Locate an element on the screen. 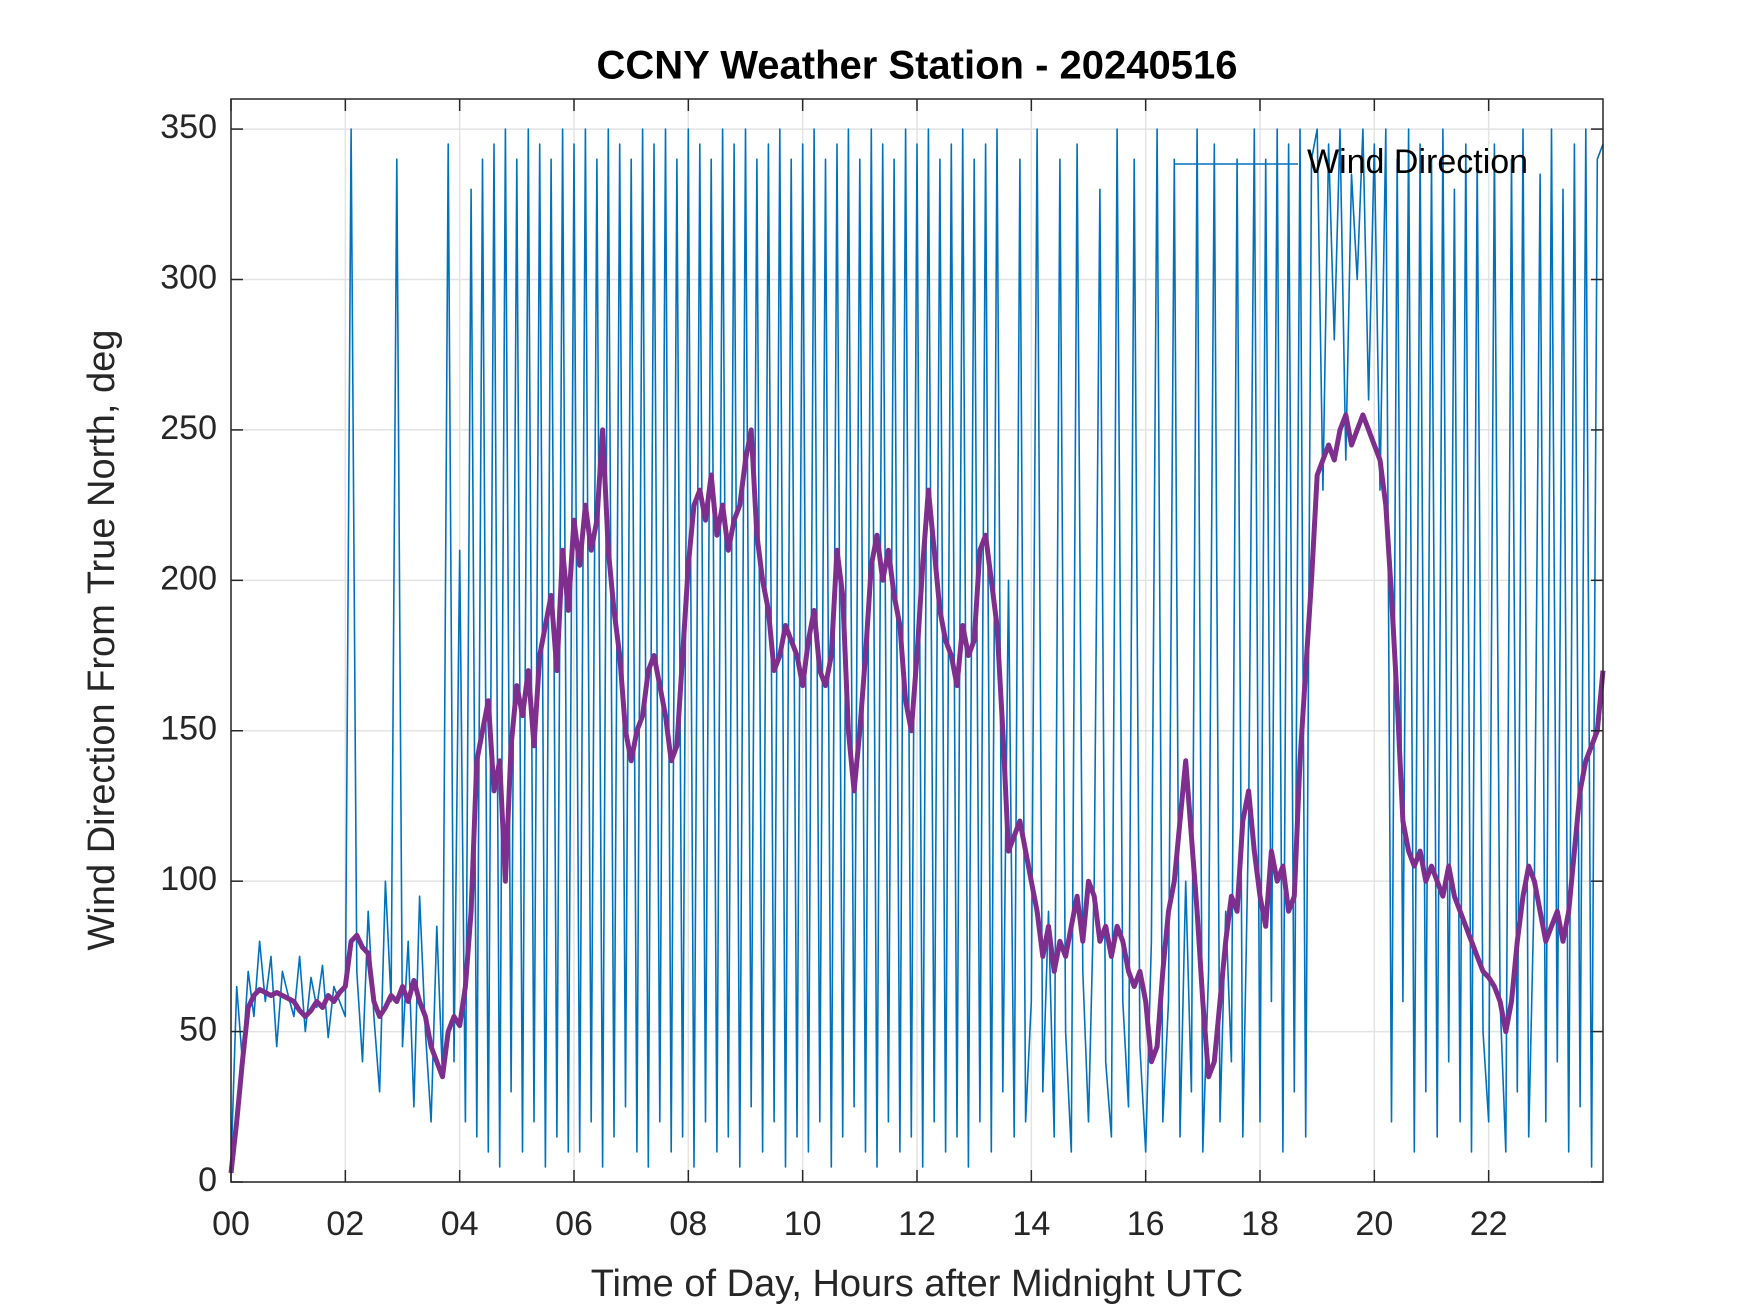  y-tick-label: 250 is located at coordinates (188, 428).